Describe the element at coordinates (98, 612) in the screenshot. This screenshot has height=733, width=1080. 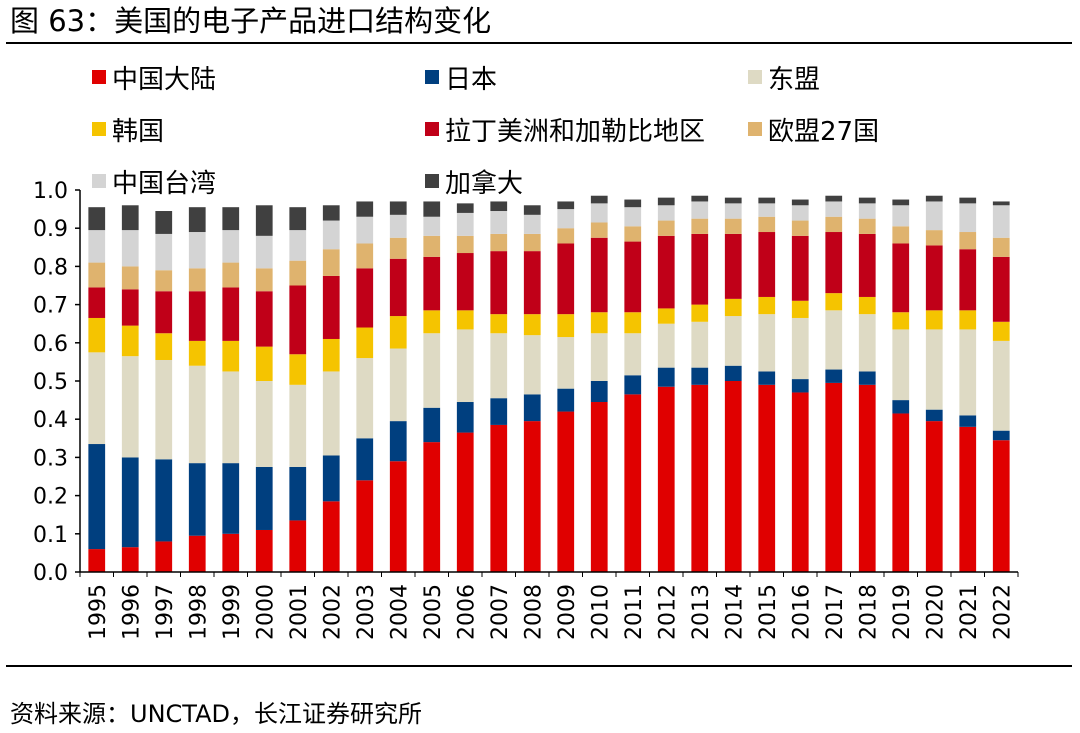
I see `x-tick-label: 1995` at that location.